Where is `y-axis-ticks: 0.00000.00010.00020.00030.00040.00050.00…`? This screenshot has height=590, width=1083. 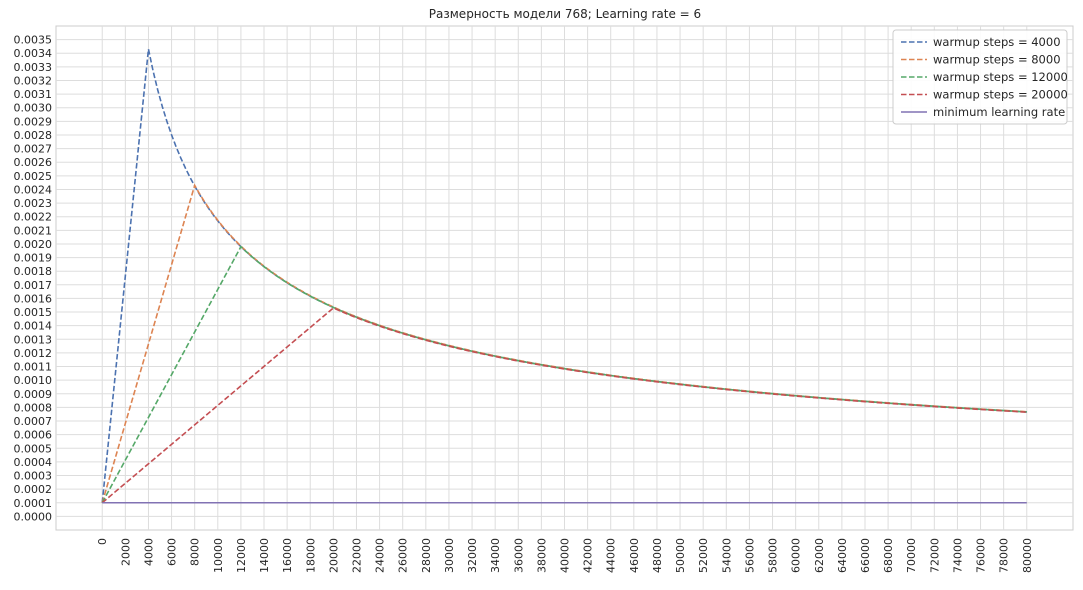 y-axis-ticks: 0.00000.00010.00020.00030.00040.00050.00… is located at coordinates (33, 279).